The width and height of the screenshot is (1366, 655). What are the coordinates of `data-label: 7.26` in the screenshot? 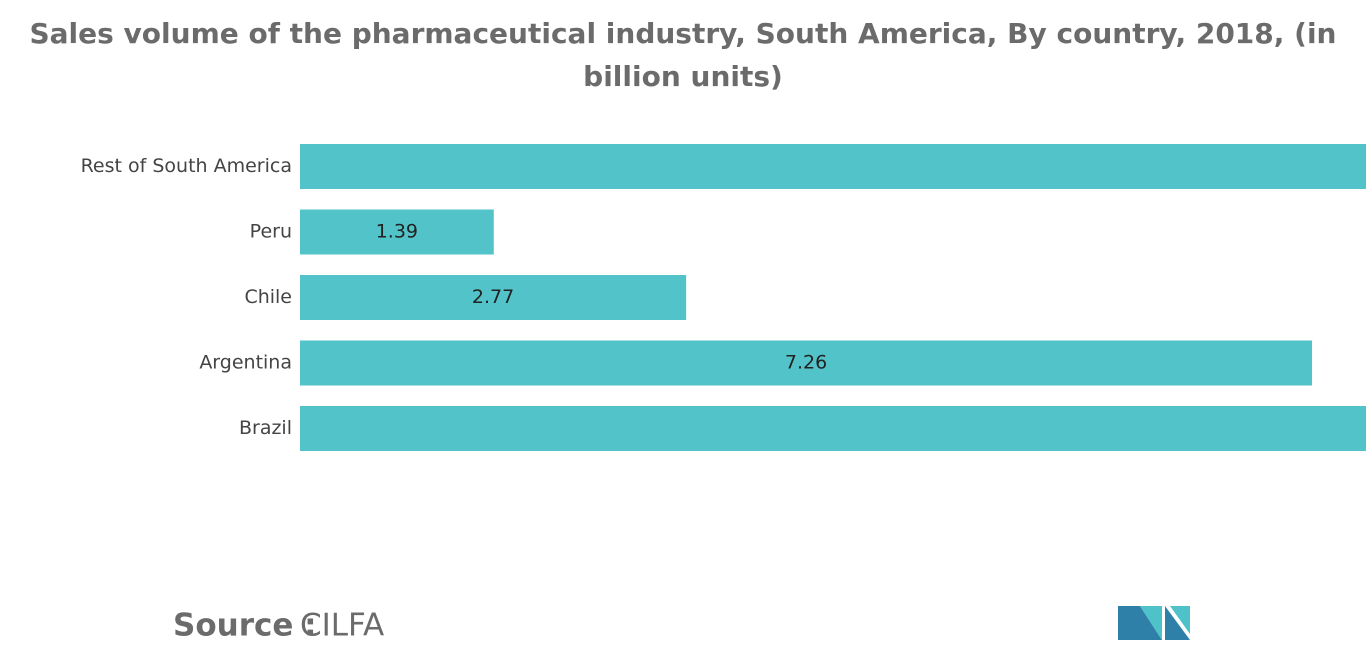 It's located at (806, 363).